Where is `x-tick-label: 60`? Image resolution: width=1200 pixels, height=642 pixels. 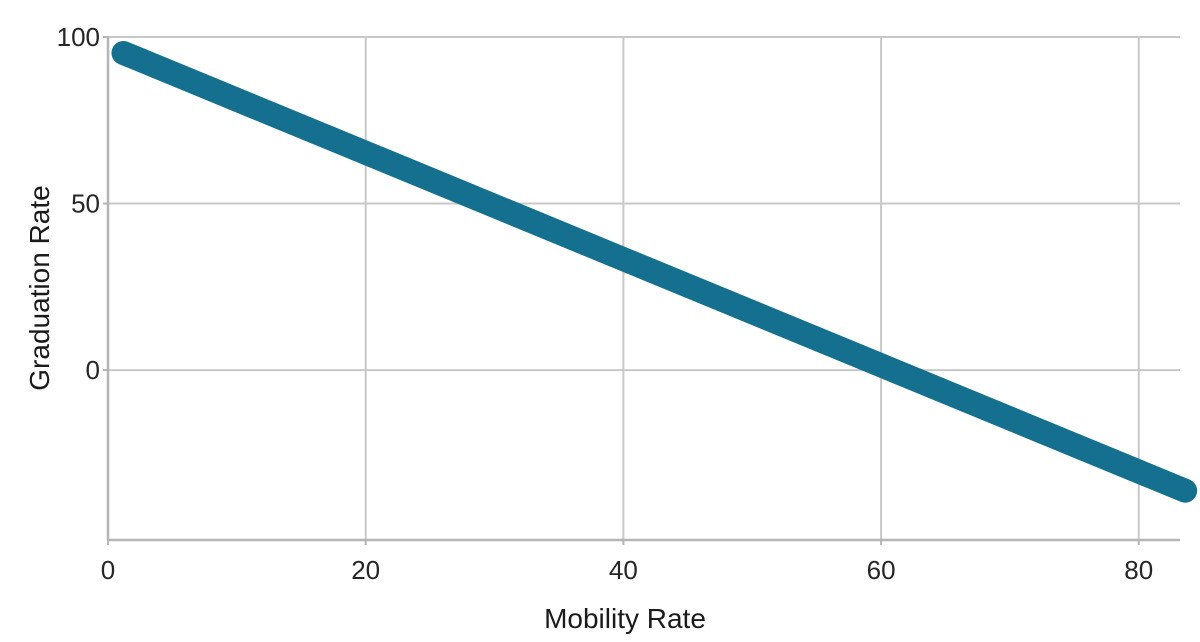 x-tick-label: 60 is located at coordinates (881, 570).